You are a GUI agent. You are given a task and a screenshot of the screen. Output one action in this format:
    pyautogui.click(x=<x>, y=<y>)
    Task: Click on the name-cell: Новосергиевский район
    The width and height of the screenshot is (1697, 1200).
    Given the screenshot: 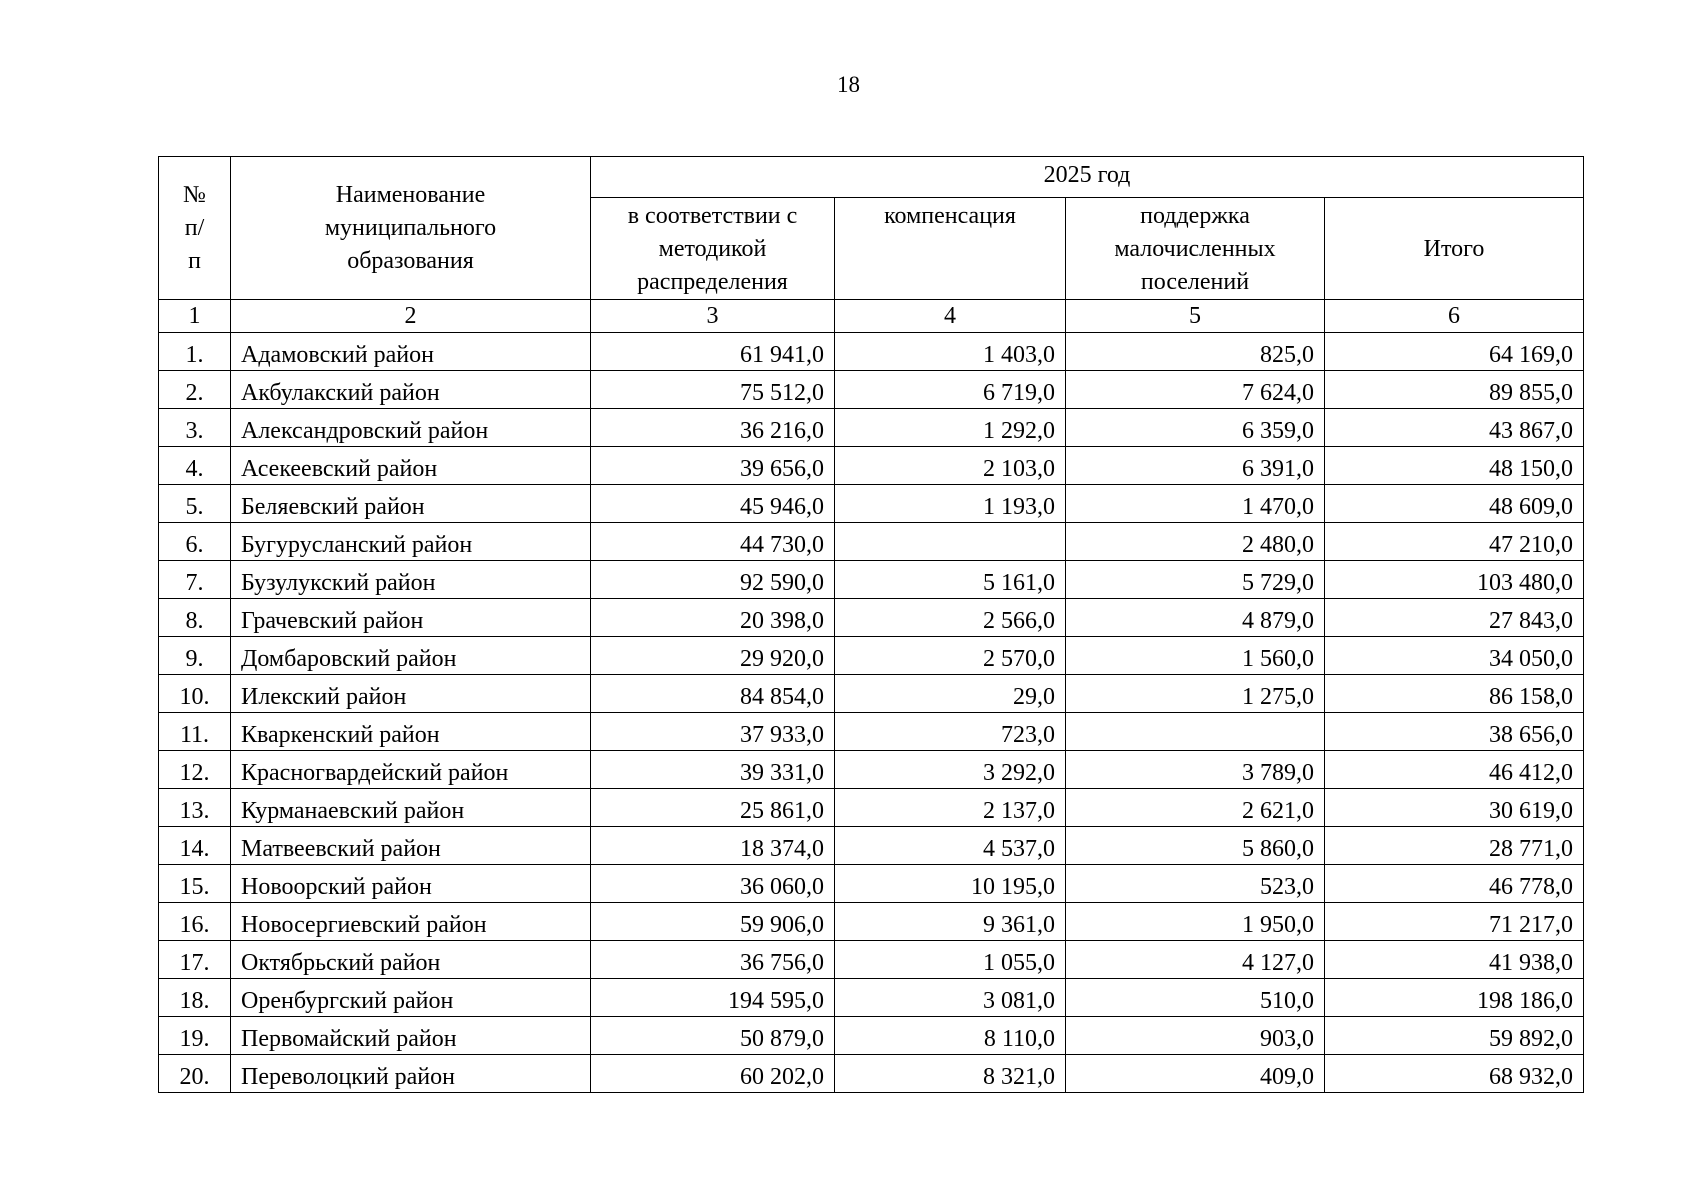 What is the action you would take?
    pyautogui.click(x=410, y=921)
    